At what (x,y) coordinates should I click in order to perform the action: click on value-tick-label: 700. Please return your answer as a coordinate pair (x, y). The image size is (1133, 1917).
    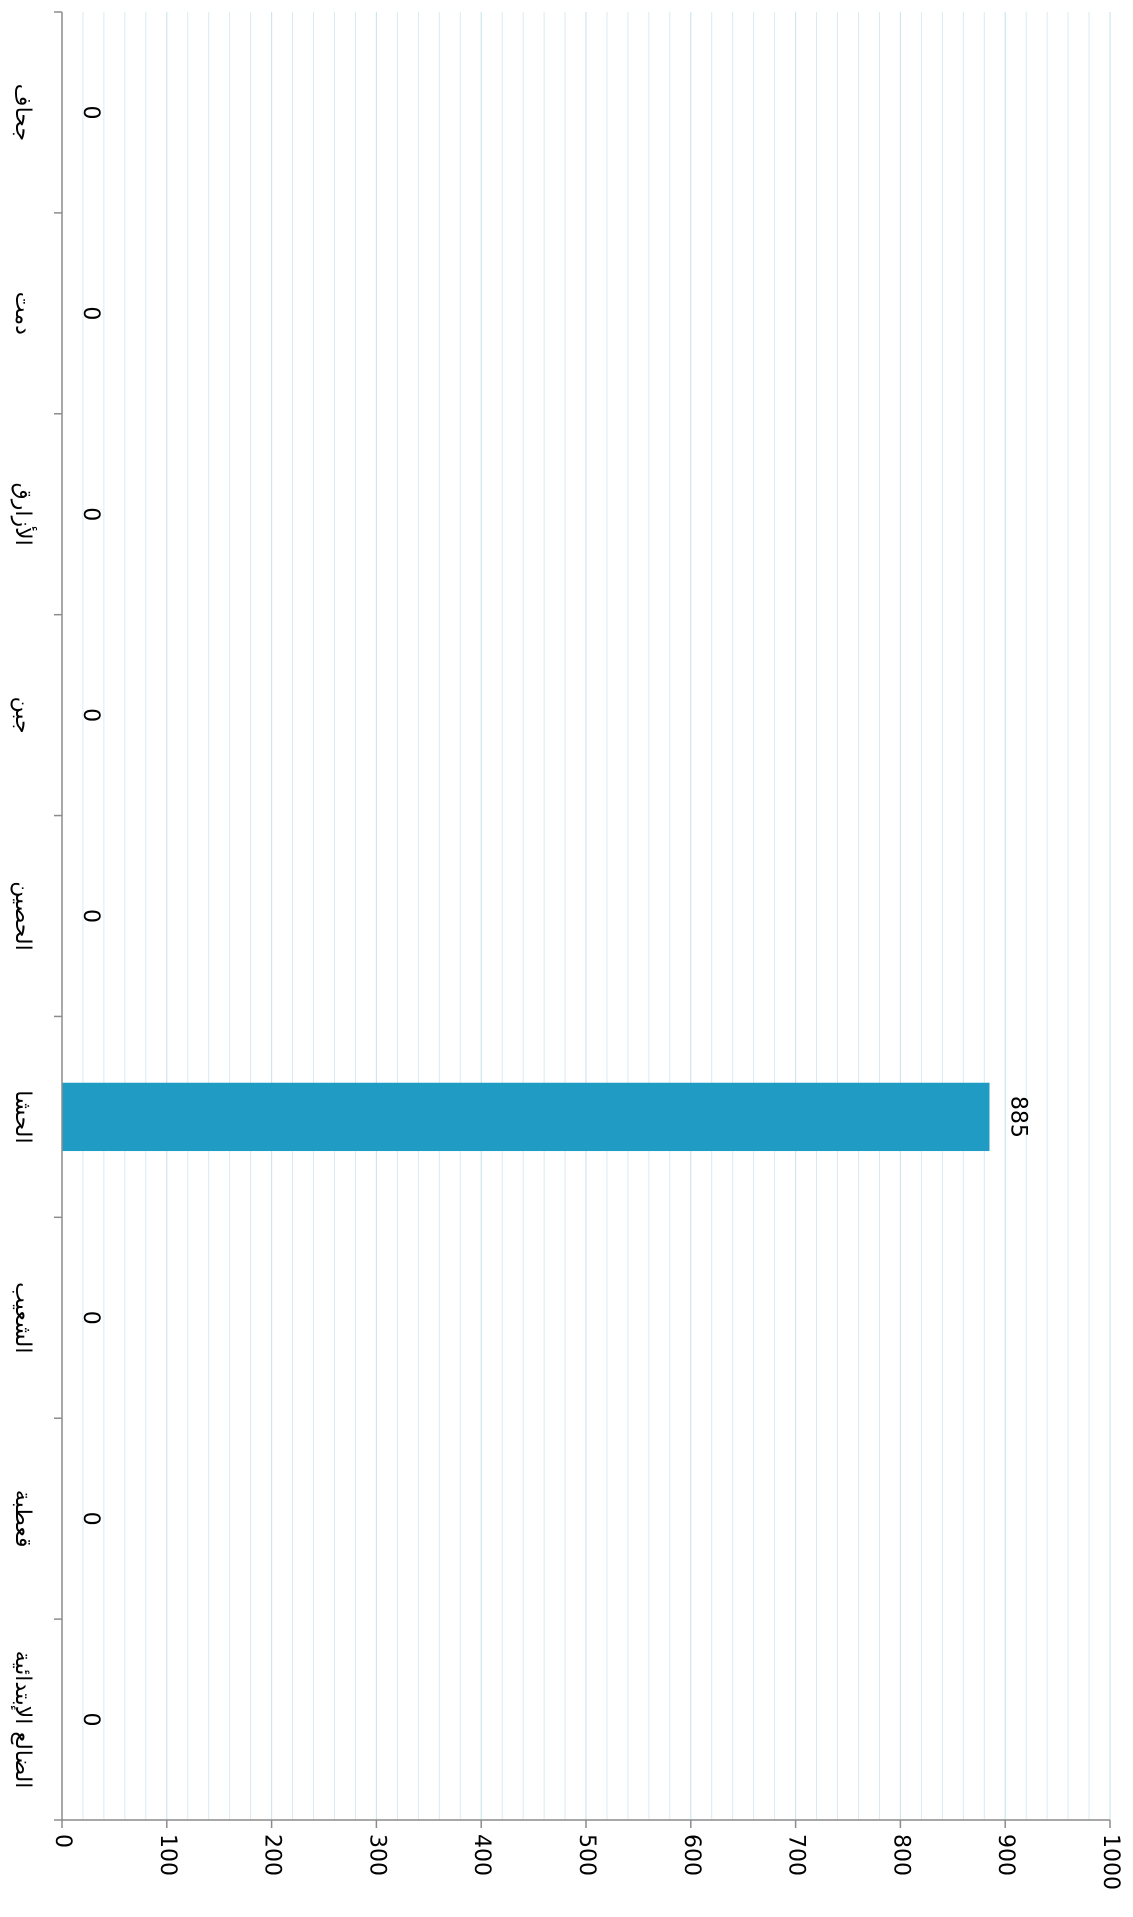
    Looking at the image, I should click on (796, 1855).